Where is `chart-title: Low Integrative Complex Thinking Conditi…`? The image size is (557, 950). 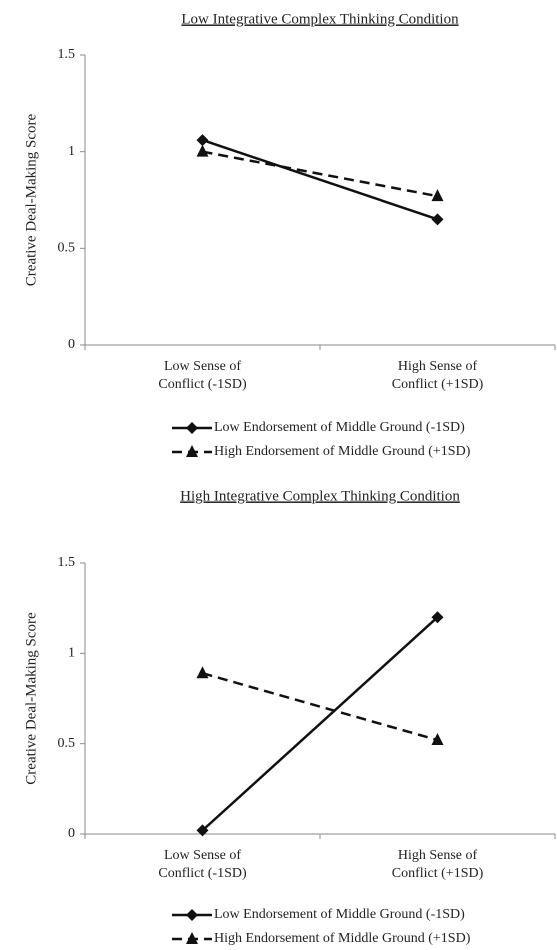
chart-title: Low Integrative Complex Thinking Conditi… is located at coordinates (320, 19).